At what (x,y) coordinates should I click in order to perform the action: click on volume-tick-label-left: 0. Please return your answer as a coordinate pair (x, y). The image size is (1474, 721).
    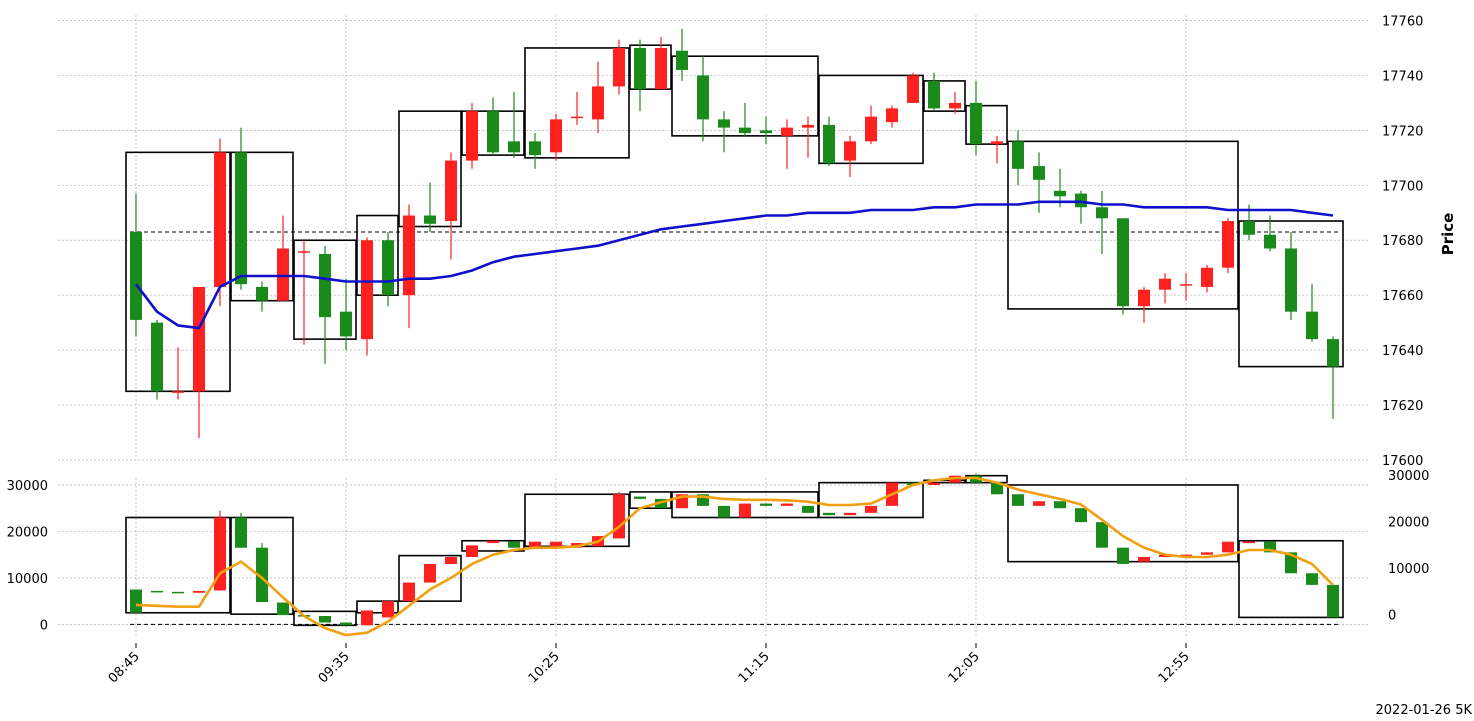
    Looking at the image, I should click on (44, 625).